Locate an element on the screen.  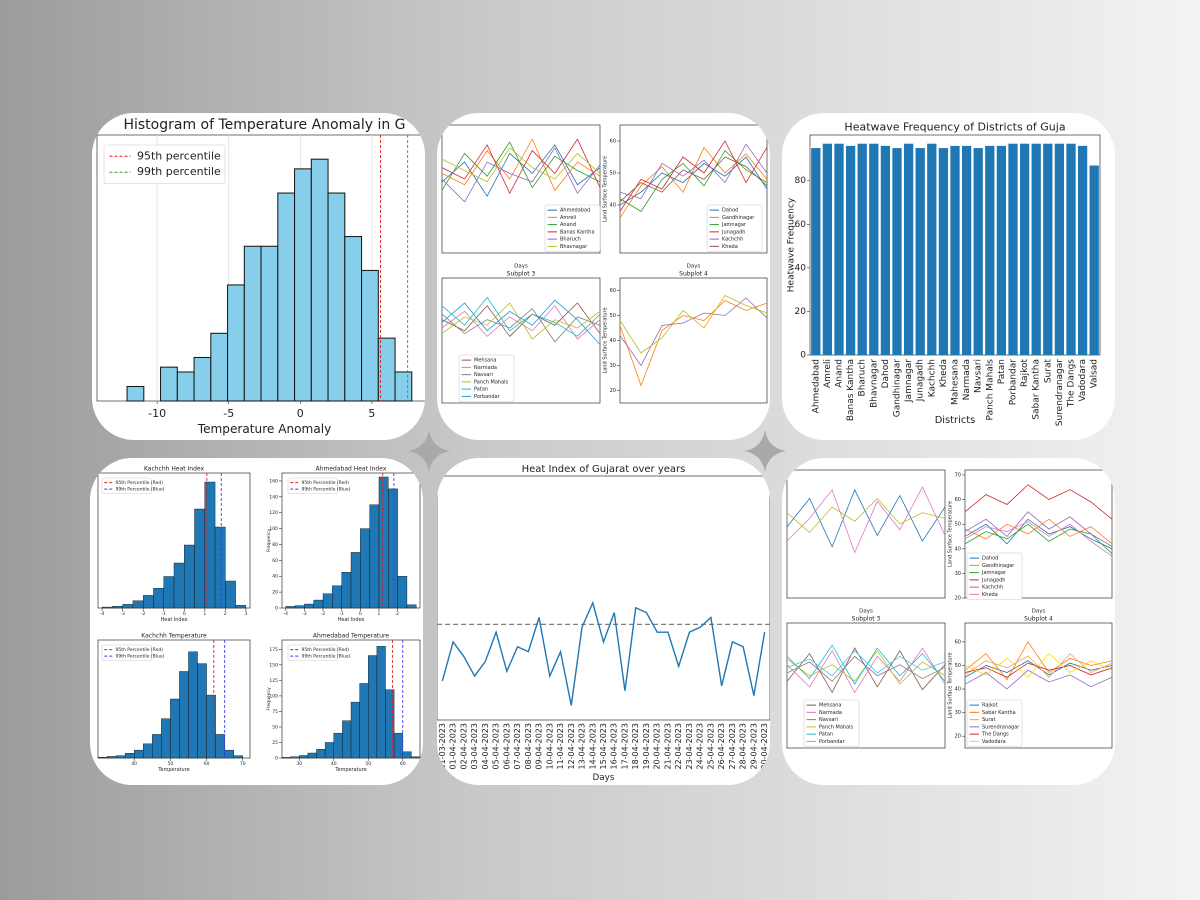
x-tick-label: 1 is located at coordinates (204, 614).